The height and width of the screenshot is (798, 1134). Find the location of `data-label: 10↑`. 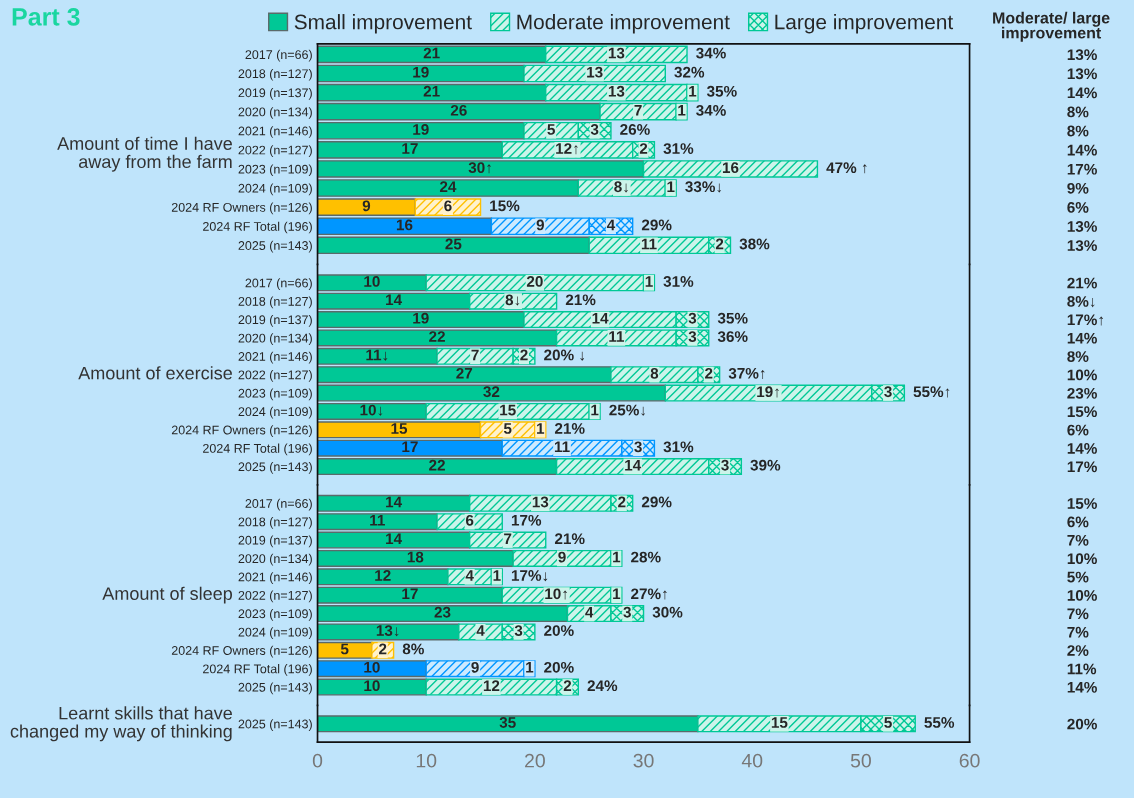

data-label: 10↑ is located at coordinates (556, 594).